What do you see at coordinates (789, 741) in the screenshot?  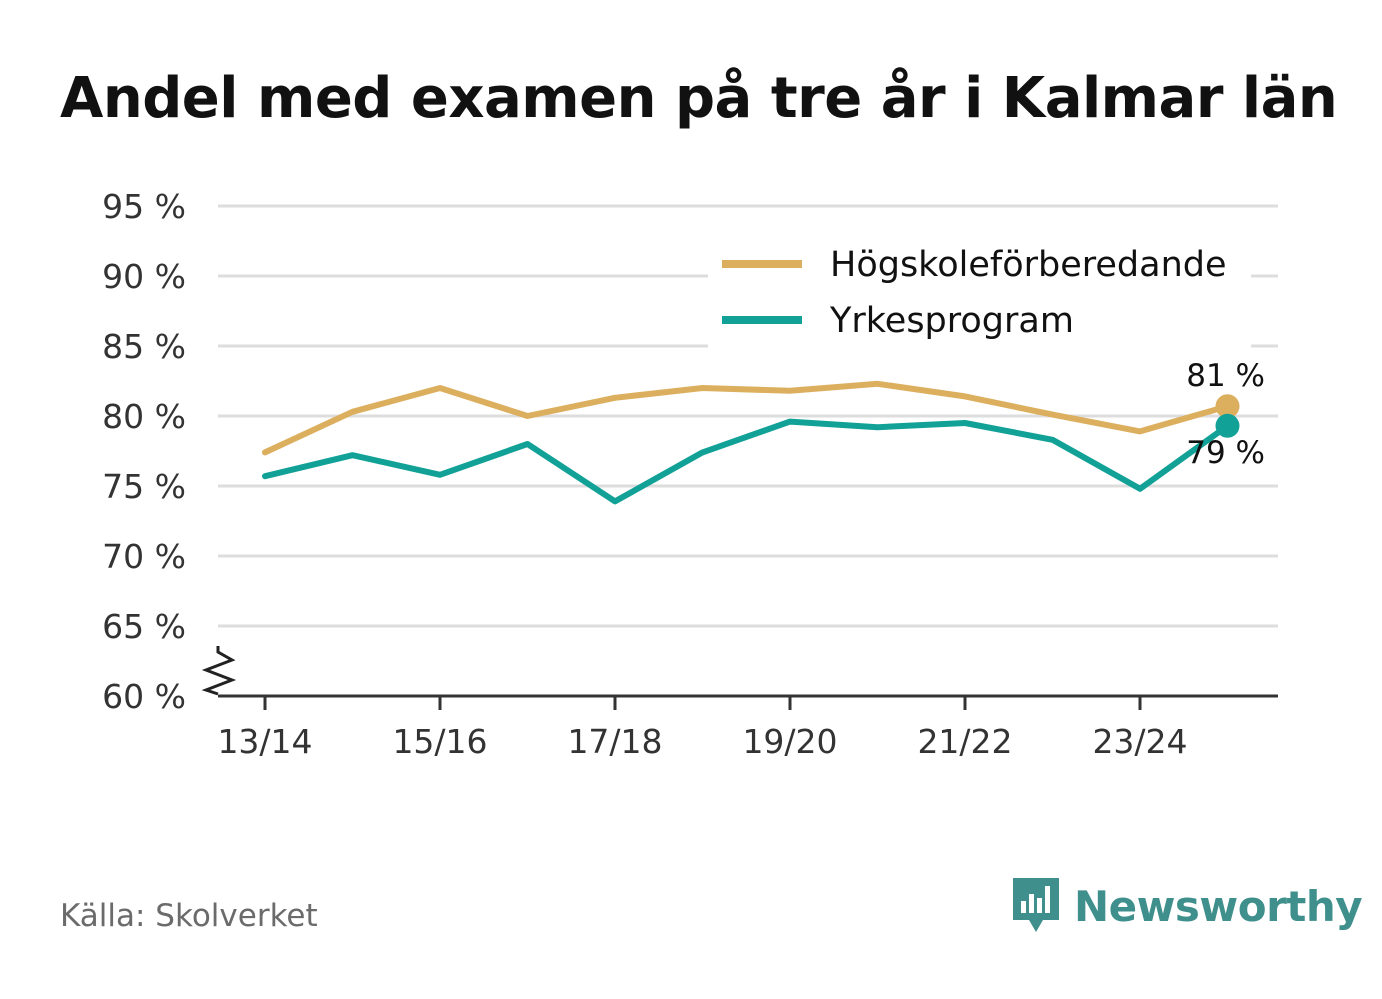 I see `x-tick-label: 19/20` at bounding box center [789, 741].